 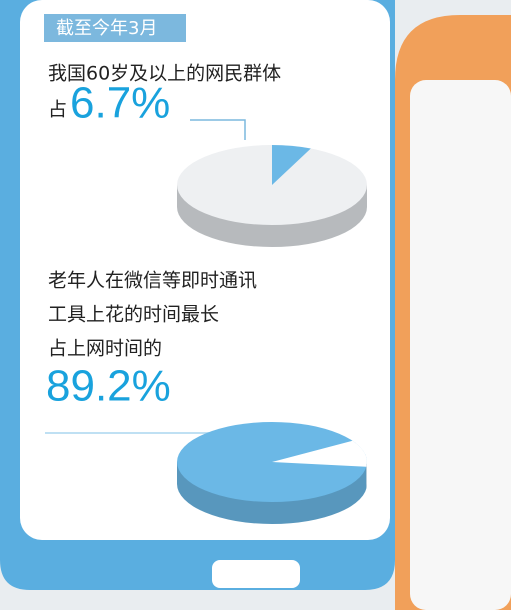 I want to click on title-line: 老年人在微信等即时通讯, so click(x=152, y=281).